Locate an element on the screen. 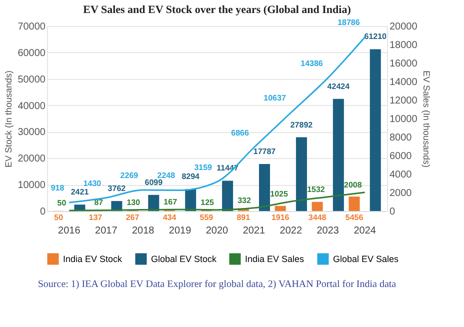  data-label: 3159 is located at coordinates (203, 167).